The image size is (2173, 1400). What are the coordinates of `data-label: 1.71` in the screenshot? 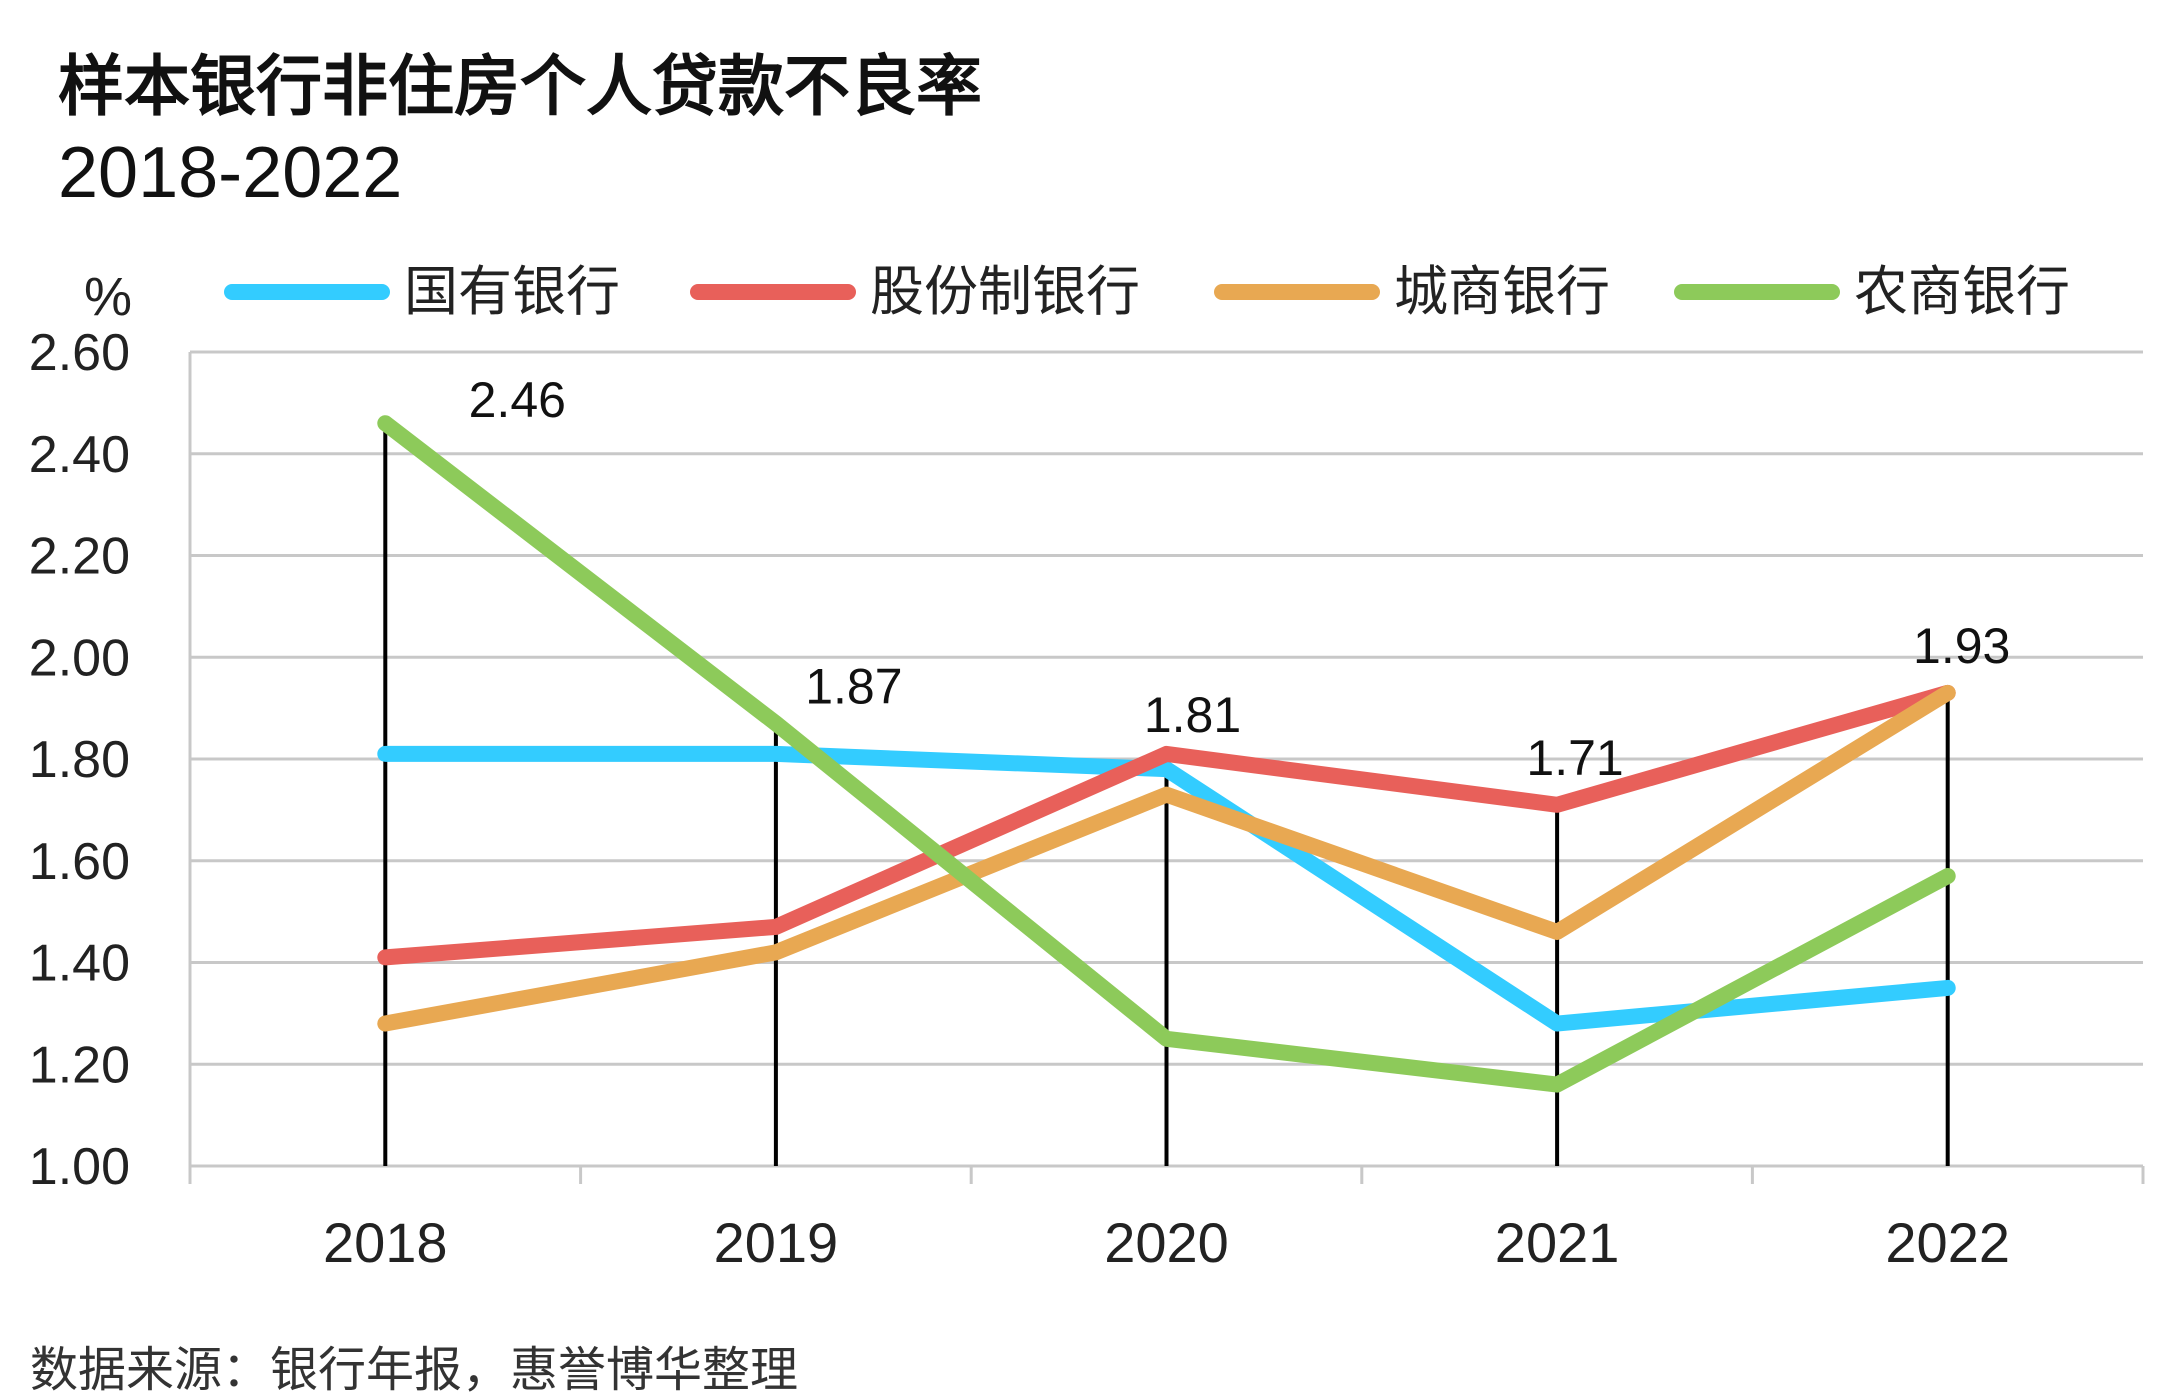 It's located at (1574, 758).